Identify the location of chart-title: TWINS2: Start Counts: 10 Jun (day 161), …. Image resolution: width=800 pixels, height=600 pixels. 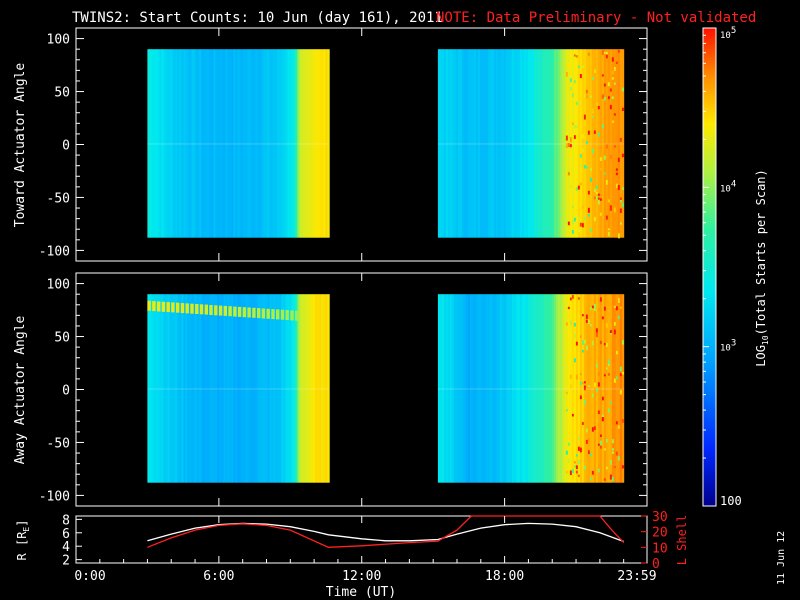
(257, 18).